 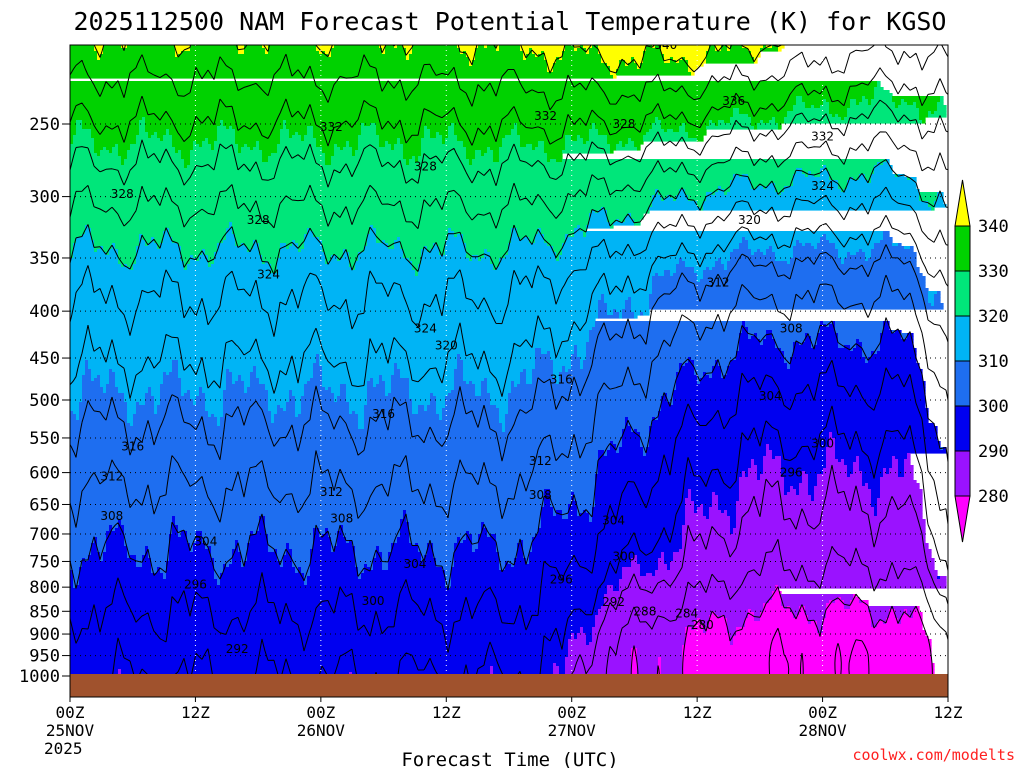 What do you see at coordinates (44, 312) in the screenshot?
I see `y-tick-label: 400` at bounding box center [44, 312].